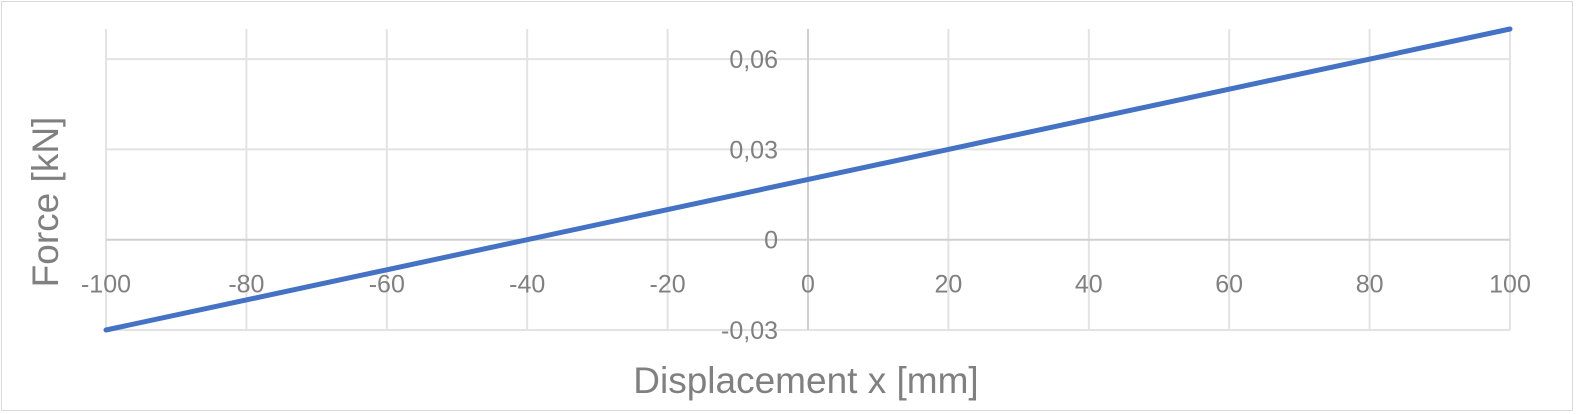 The width and height of the screenshot is (1576, 414). What do you see at coordinates (106, 285) in the screenshot?
I see `x-tick-label: -100` at bounding box center [106, 285].